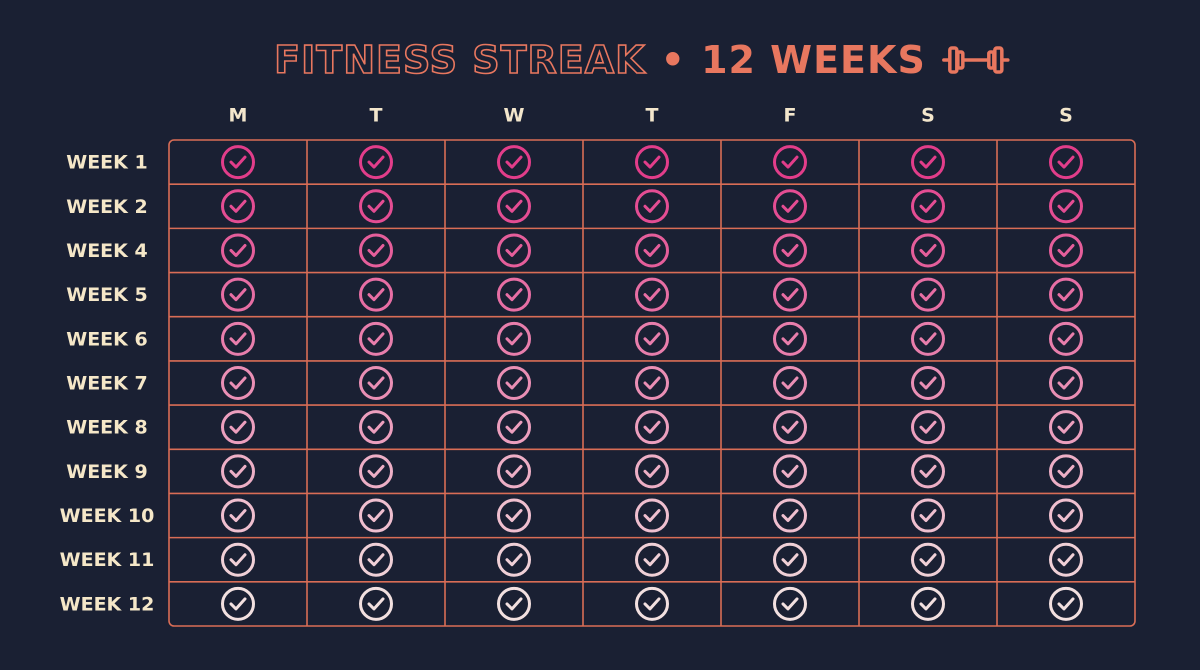 Image resolution: width=1200 pixels, height=670 pixels. I want to click on day-header: S, so click(928, 116).